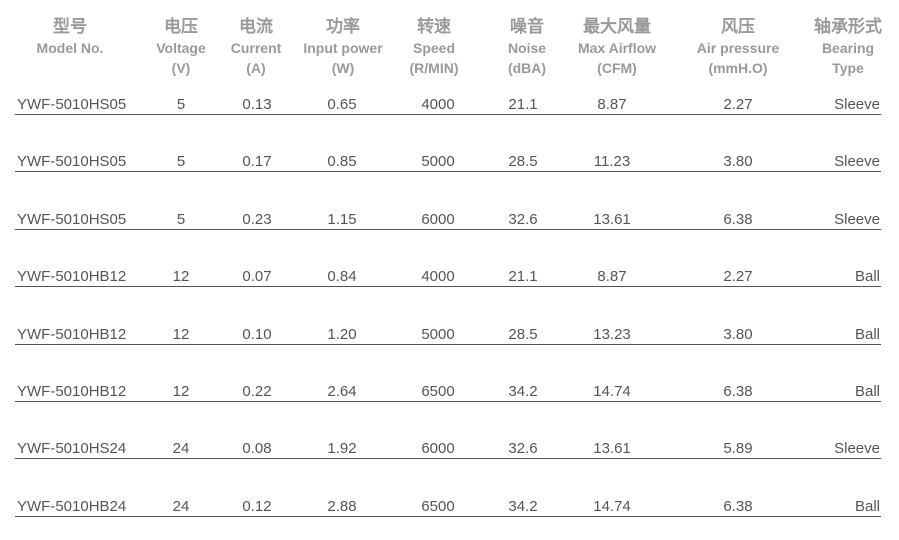  Describe the element at coordinates (848, 48) in the screenshot. I see `column-header: Bearing` at that location.